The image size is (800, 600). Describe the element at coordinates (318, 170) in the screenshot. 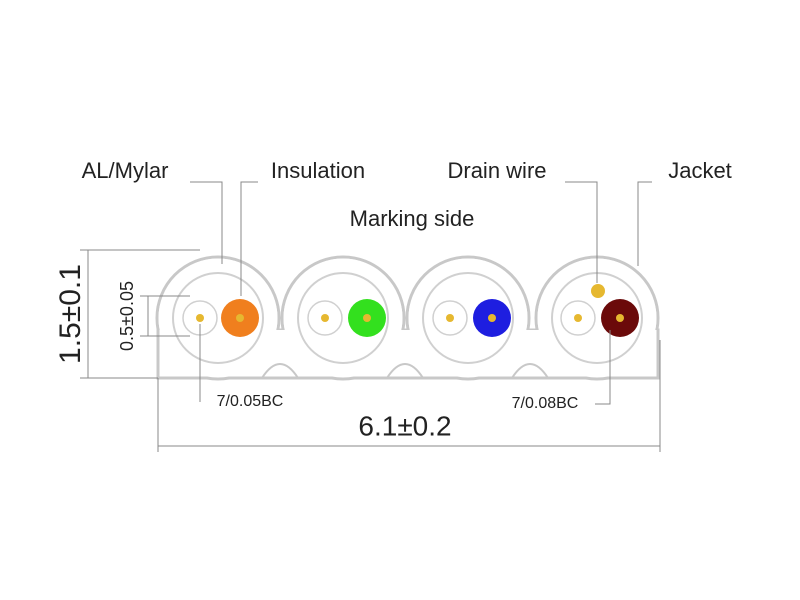

I see `callout-insulation: Insulation` at that location.